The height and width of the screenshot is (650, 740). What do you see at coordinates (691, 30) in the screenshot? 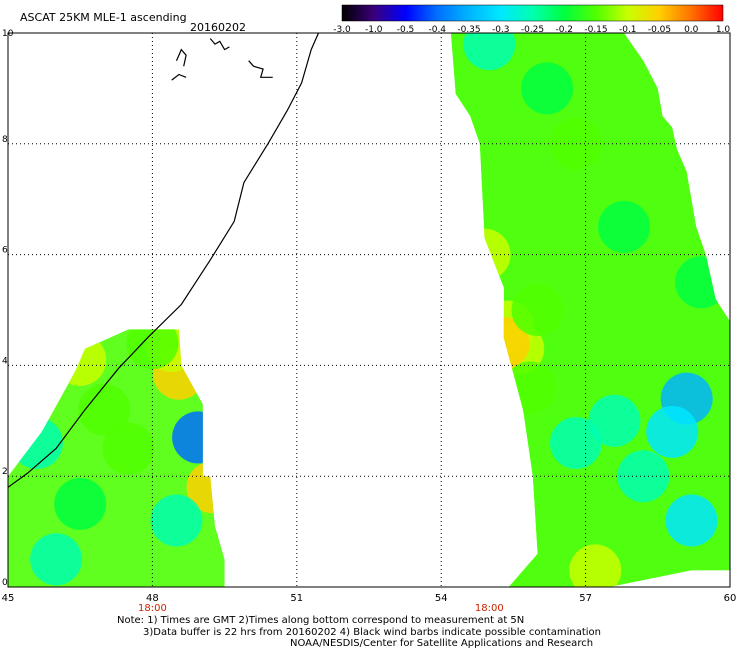
I see `colorbar-tick-label: 0.0` at bounding box center [691, 30].